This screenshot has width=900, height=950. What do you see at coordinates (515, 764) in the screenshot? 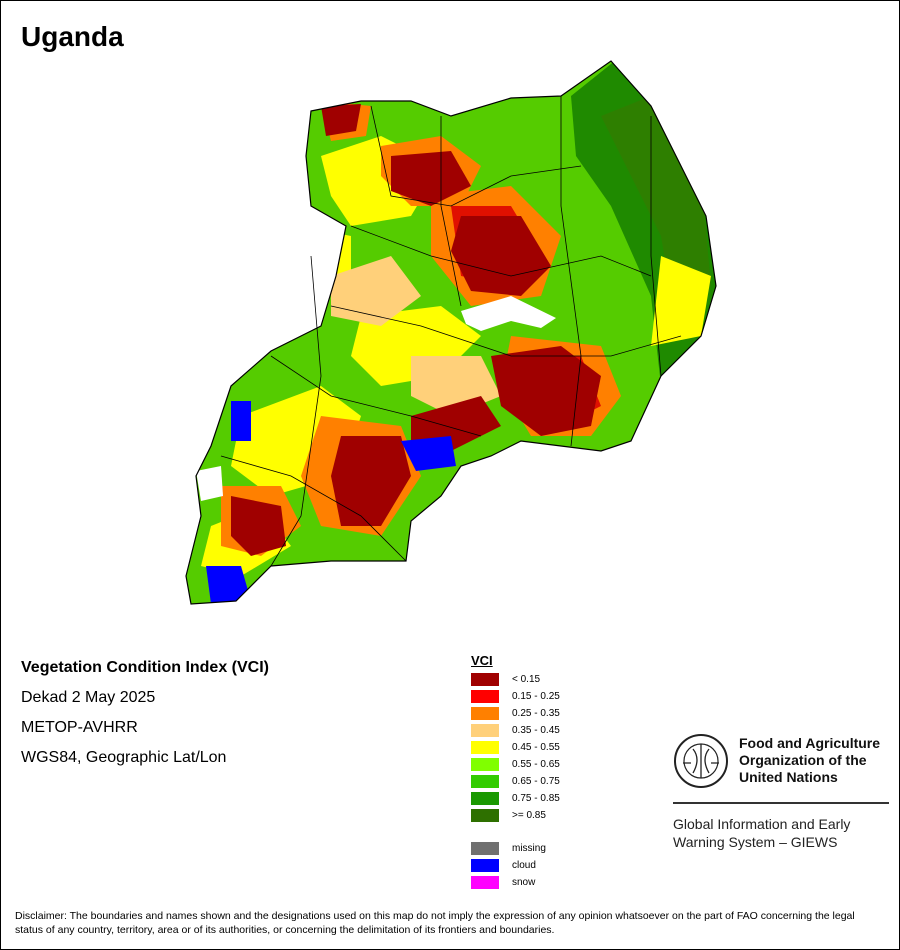
I see `legend-item: 0.55 - 0.65` at bounding box center [515, 764].